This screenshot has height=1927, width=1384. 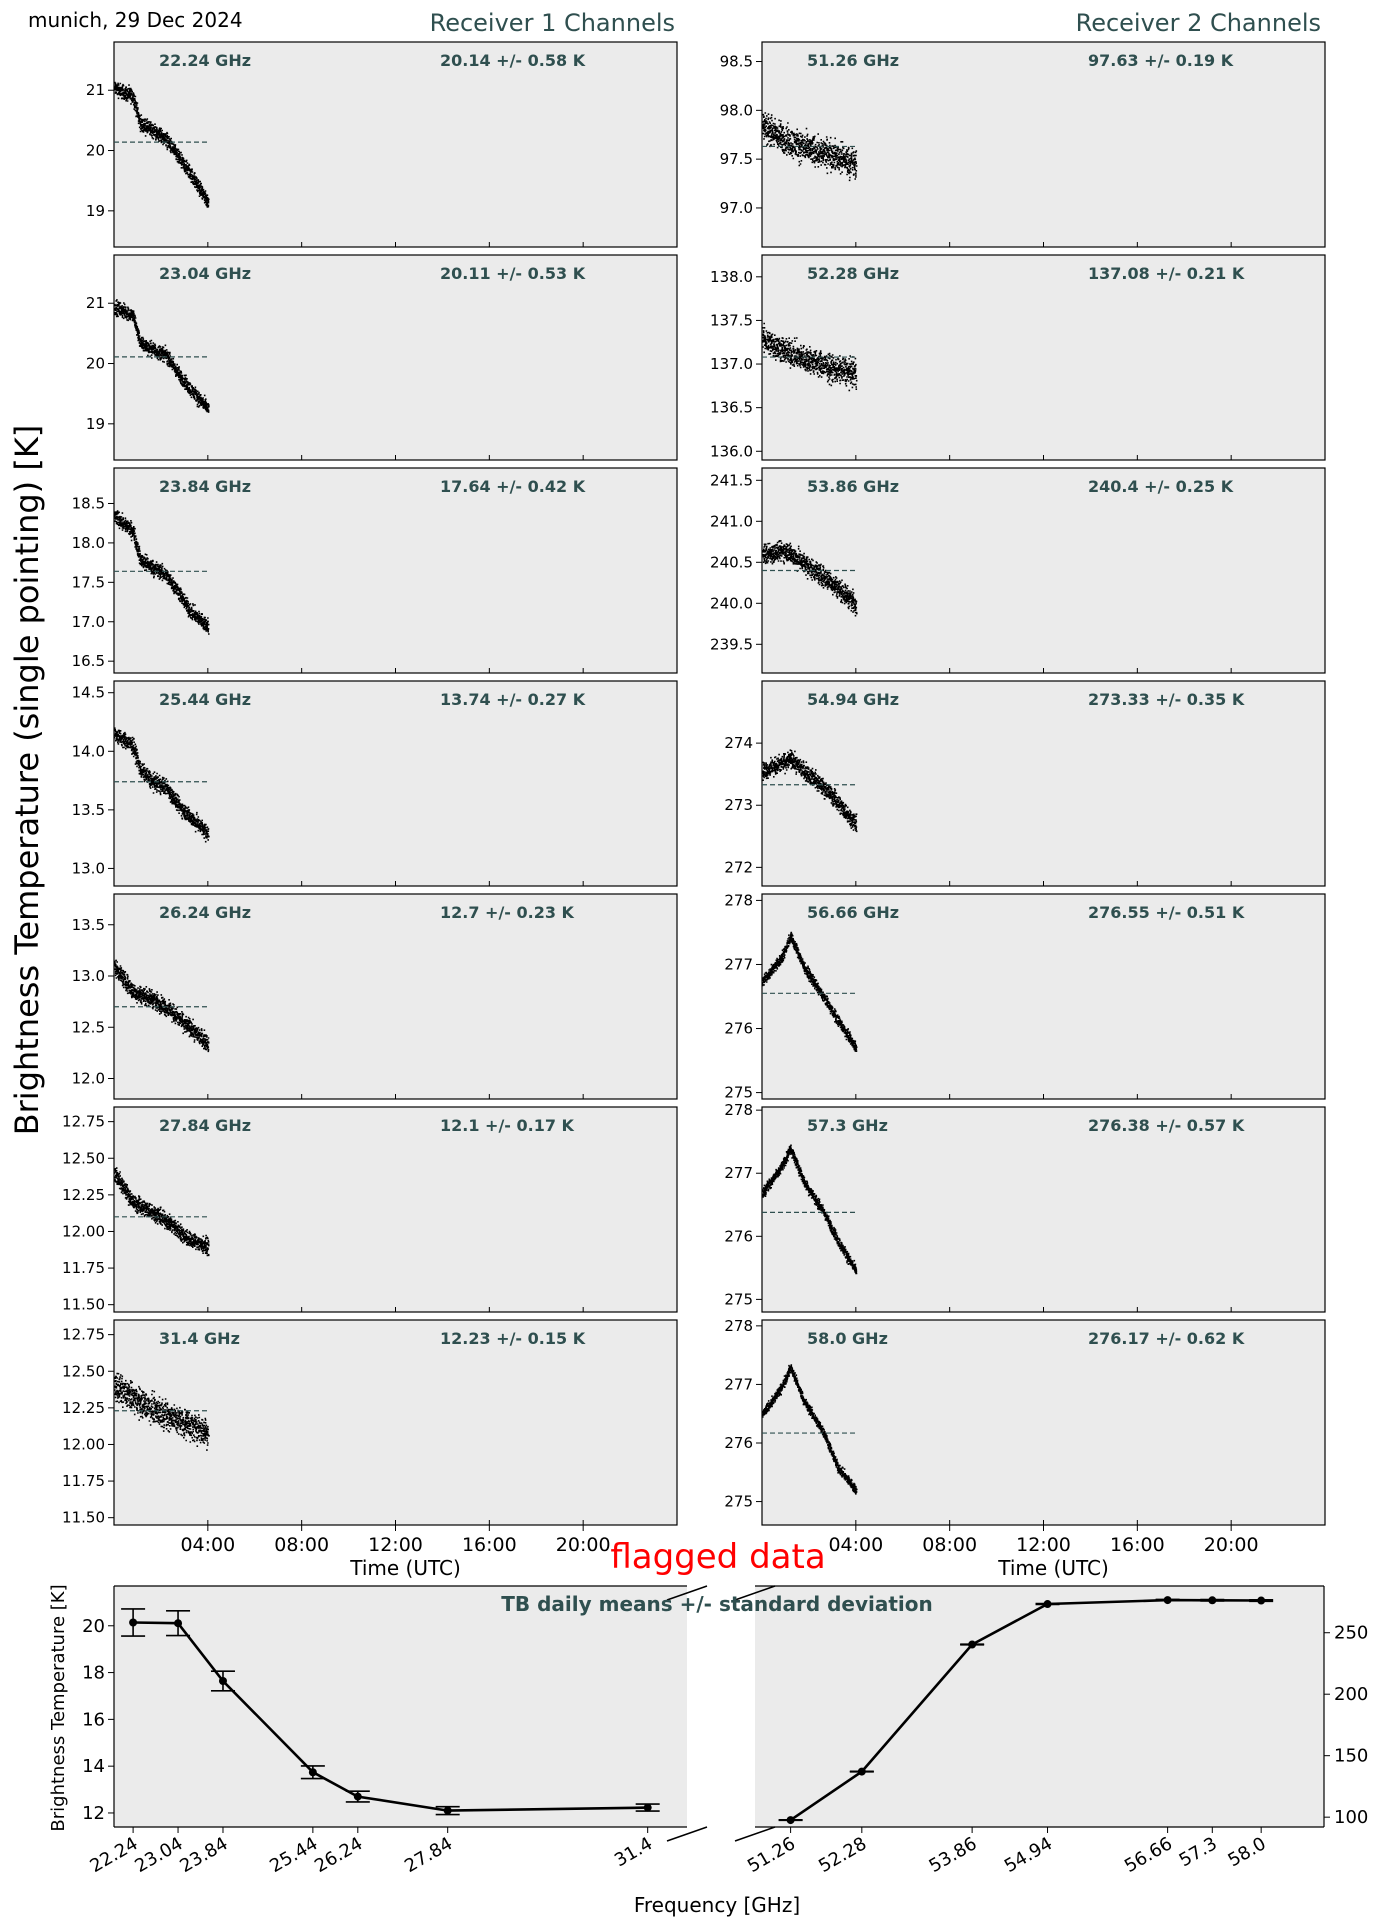 What do you see at coordinates (513, 60) in the screenshot?
I see `stats-label: 20.14 +/- 0.58 K` at bounding box center [513, 60].